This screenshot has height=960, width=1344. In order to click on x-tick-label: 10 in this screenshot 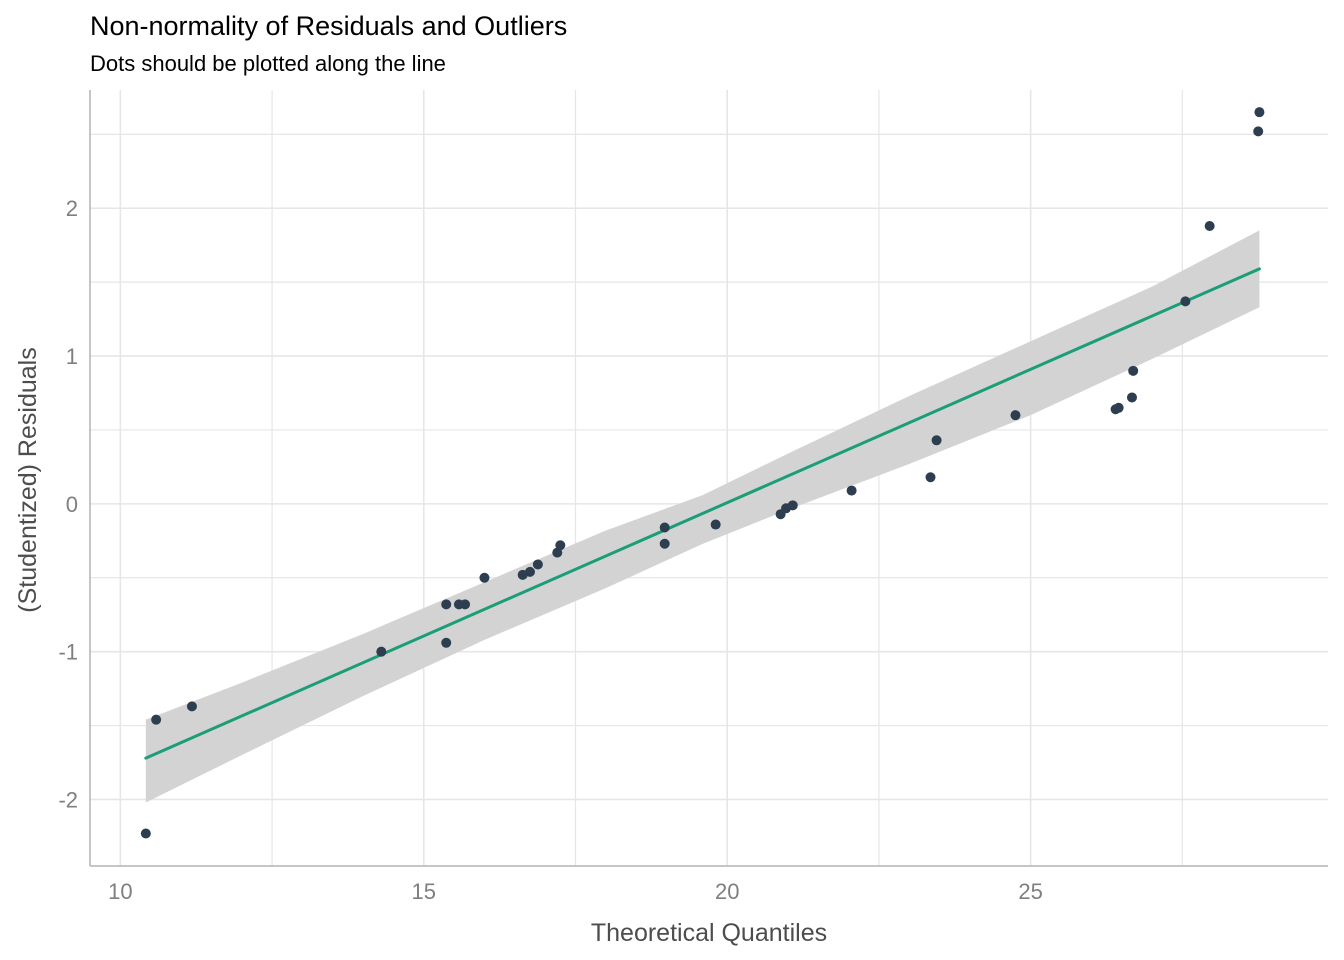, I will do `click(120, 891)`.